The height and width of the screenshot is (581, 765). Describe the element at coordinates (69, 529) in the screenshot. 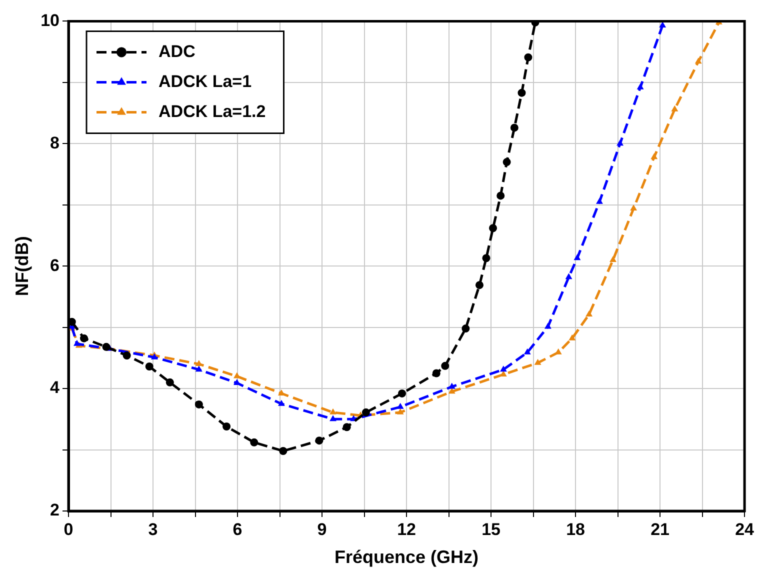

I see `x-tick-label: 0` at that location.